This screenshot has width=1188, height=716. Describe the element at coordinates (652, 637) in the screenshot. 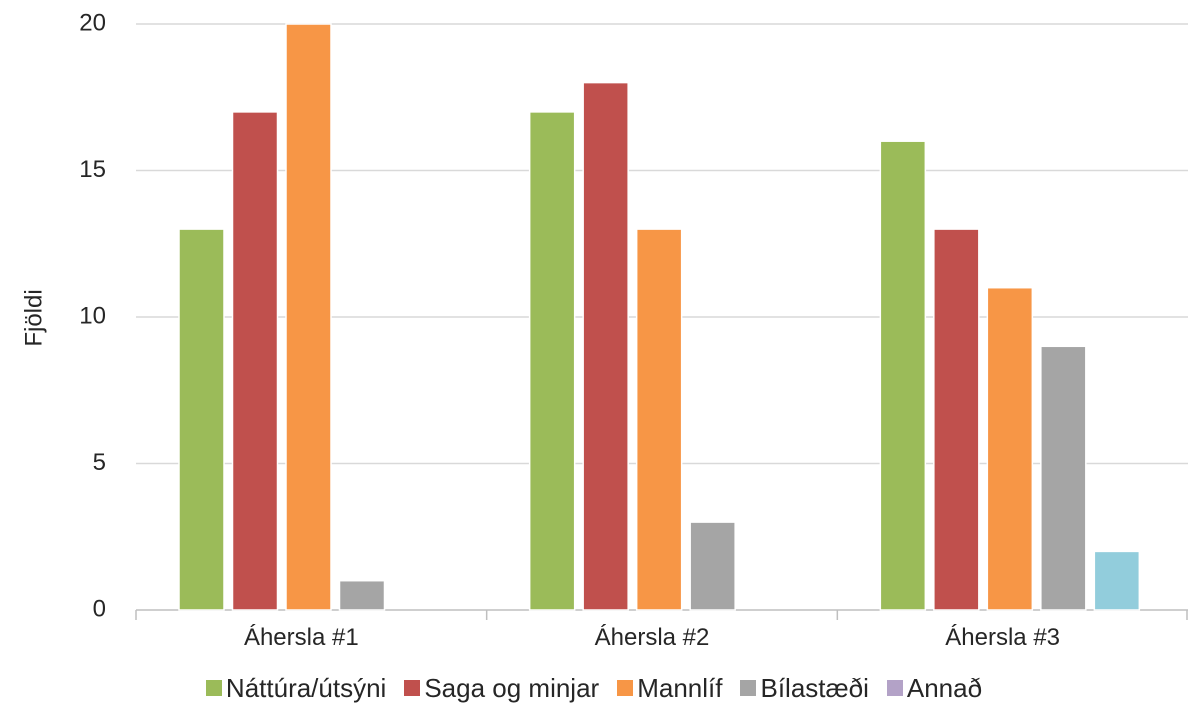

I see `x-tick-label: Áhersla #2` at that location.